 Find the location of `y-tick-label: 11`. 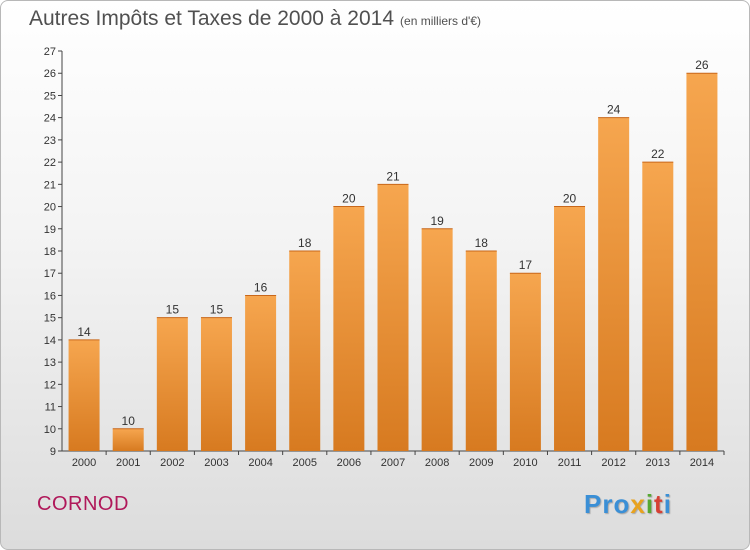

y-tick-label: 11 is located at coordinates (50, 408).